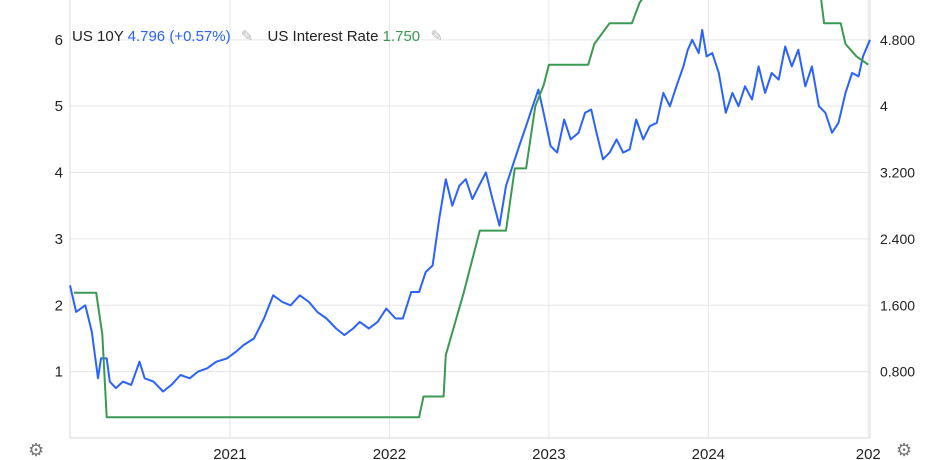 This screenshot has width=936, height=460. I want to click on x-tick-label: 2022, so click(389, 453).